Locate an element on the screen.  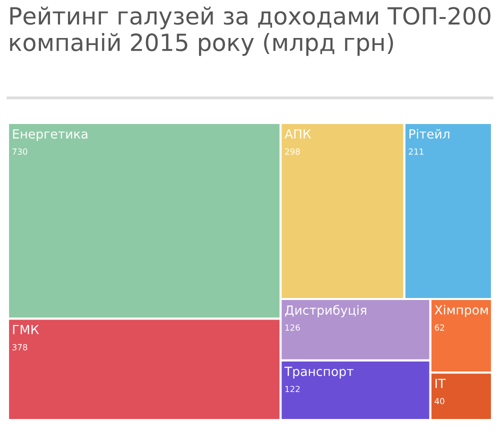
text: Рейтинг галузей за доходами ТОП-200 компаній 2015 року (млрд грн) is located at coordinates (250, 31).